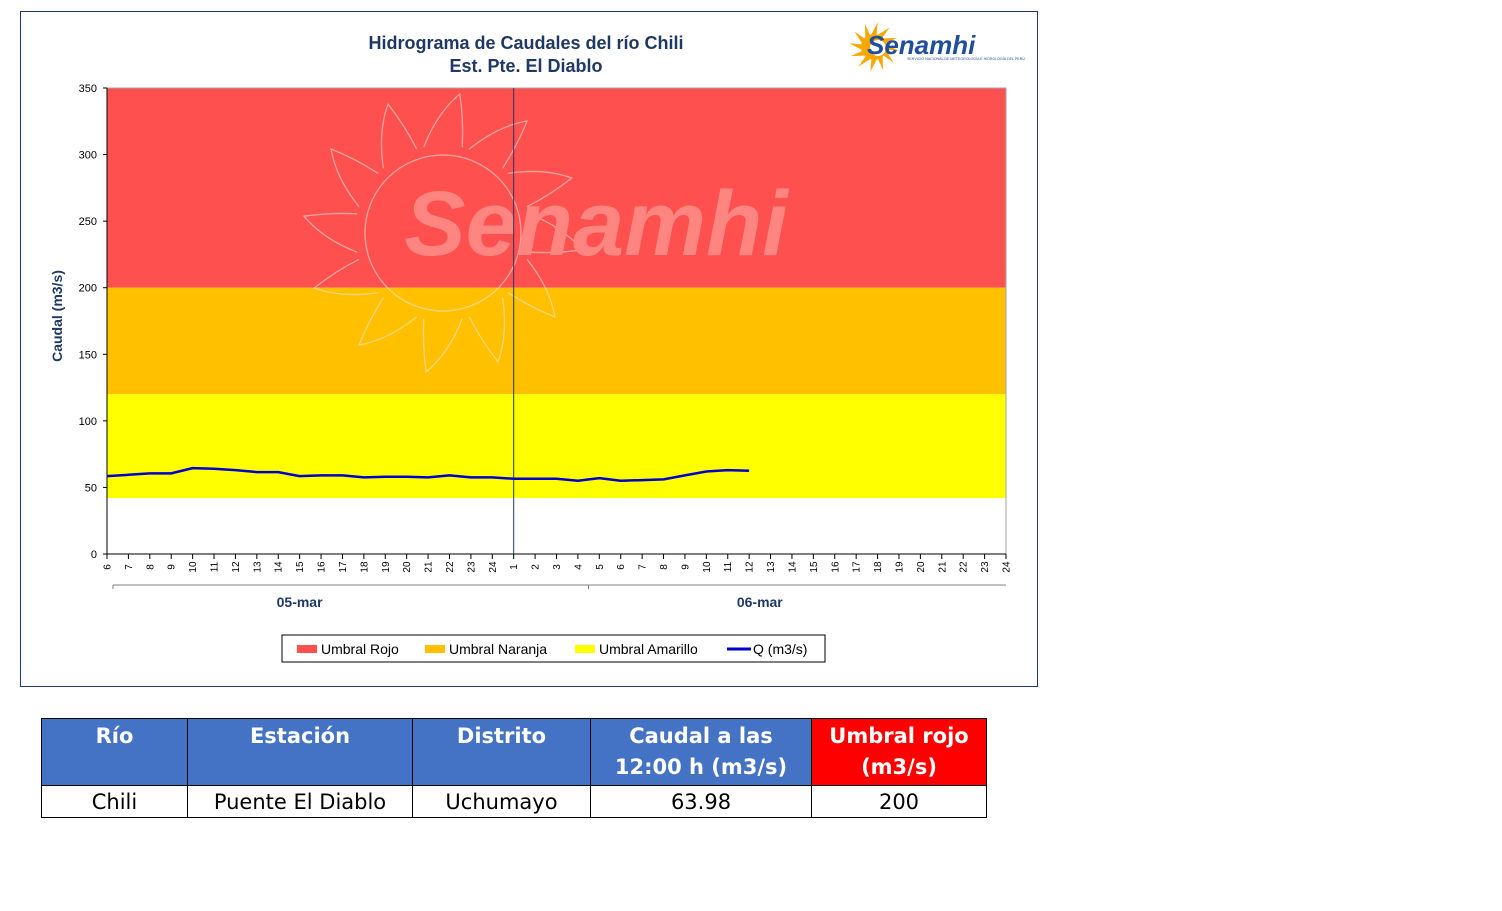  Describe the element at coordinates (114, 801) in the screenshot. I see `cell-rio: Chili` at that location.